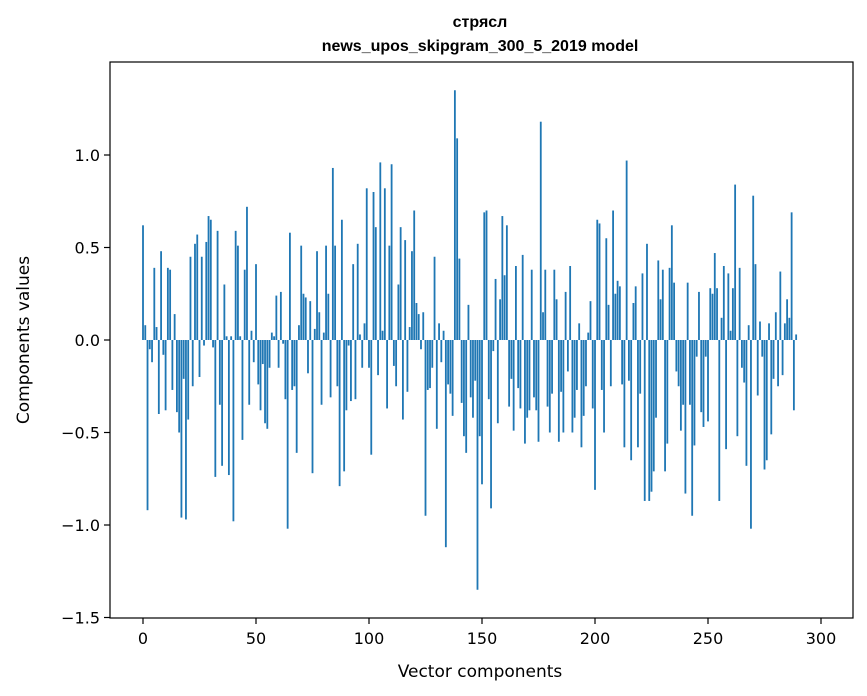  What do you see at coordinates (80, 433) in the screenshot?
I see `y-tick-label-2: −0.5` at bounding box center [80, 433].